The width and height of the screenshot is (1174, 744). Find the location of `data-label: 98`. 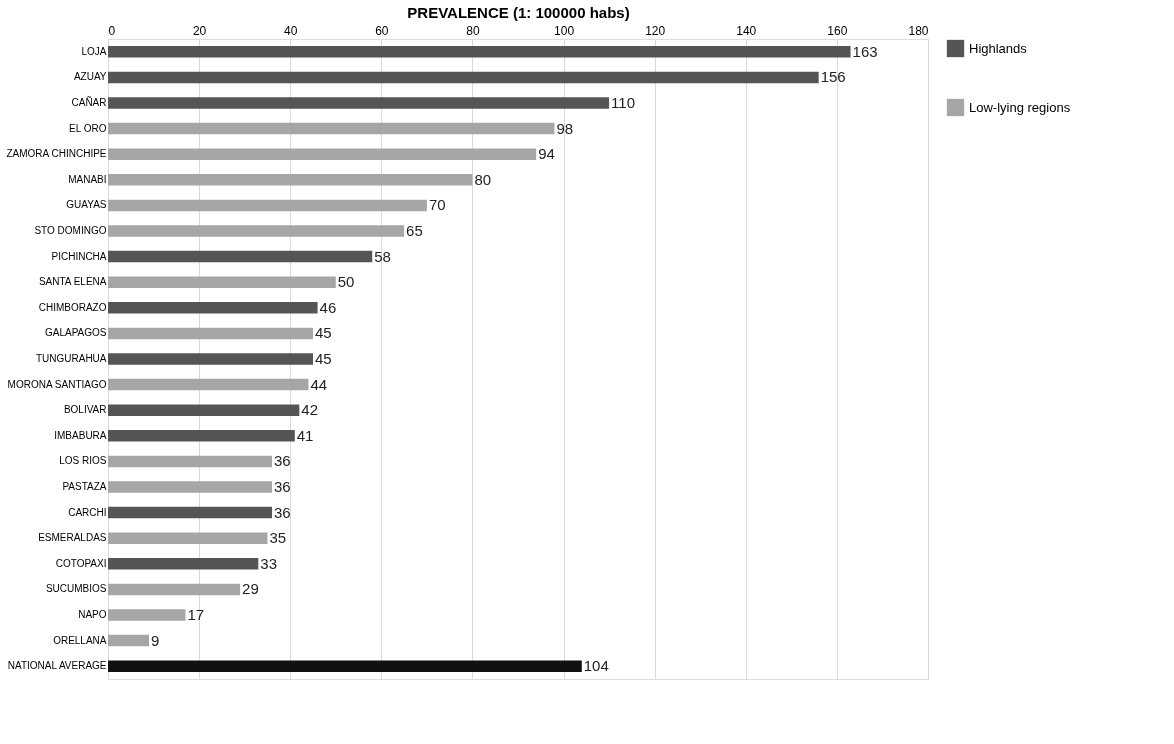

data-label: 98 is located at coordinates (565, 128).